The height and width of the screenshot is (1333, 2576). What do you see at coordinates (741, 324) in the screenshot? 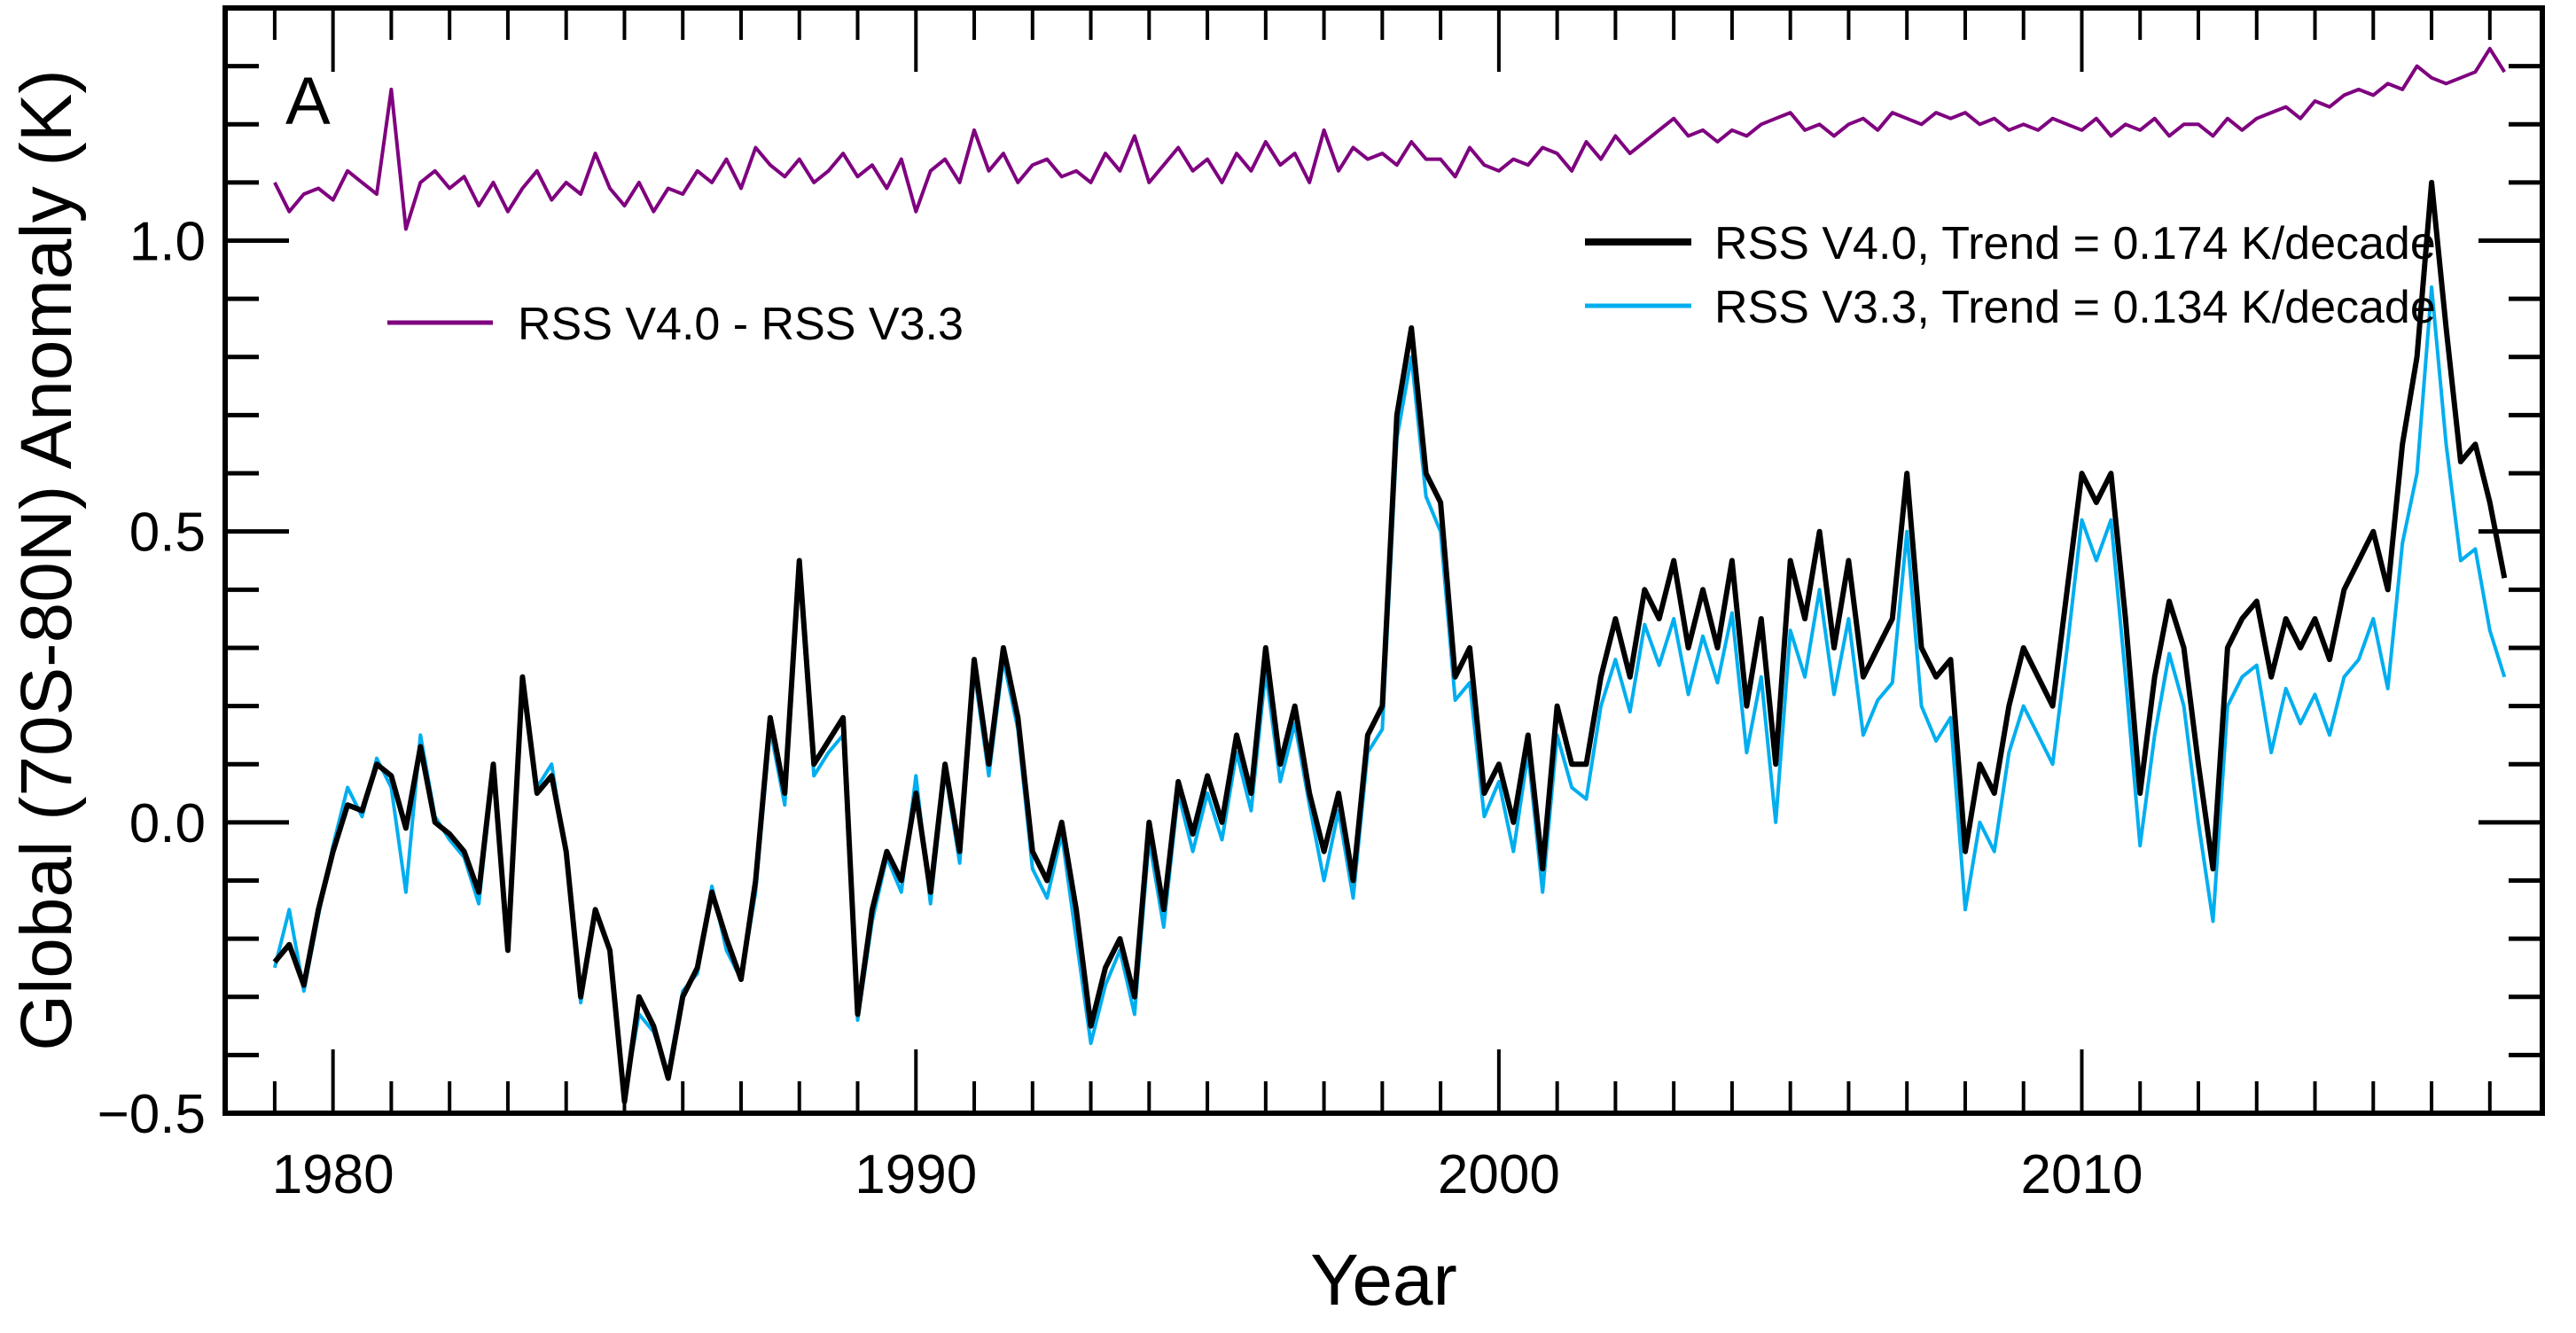
I see `legend-label-diff: RSS V4.0 - RSS V3.3` at bounding box center [741, 324].